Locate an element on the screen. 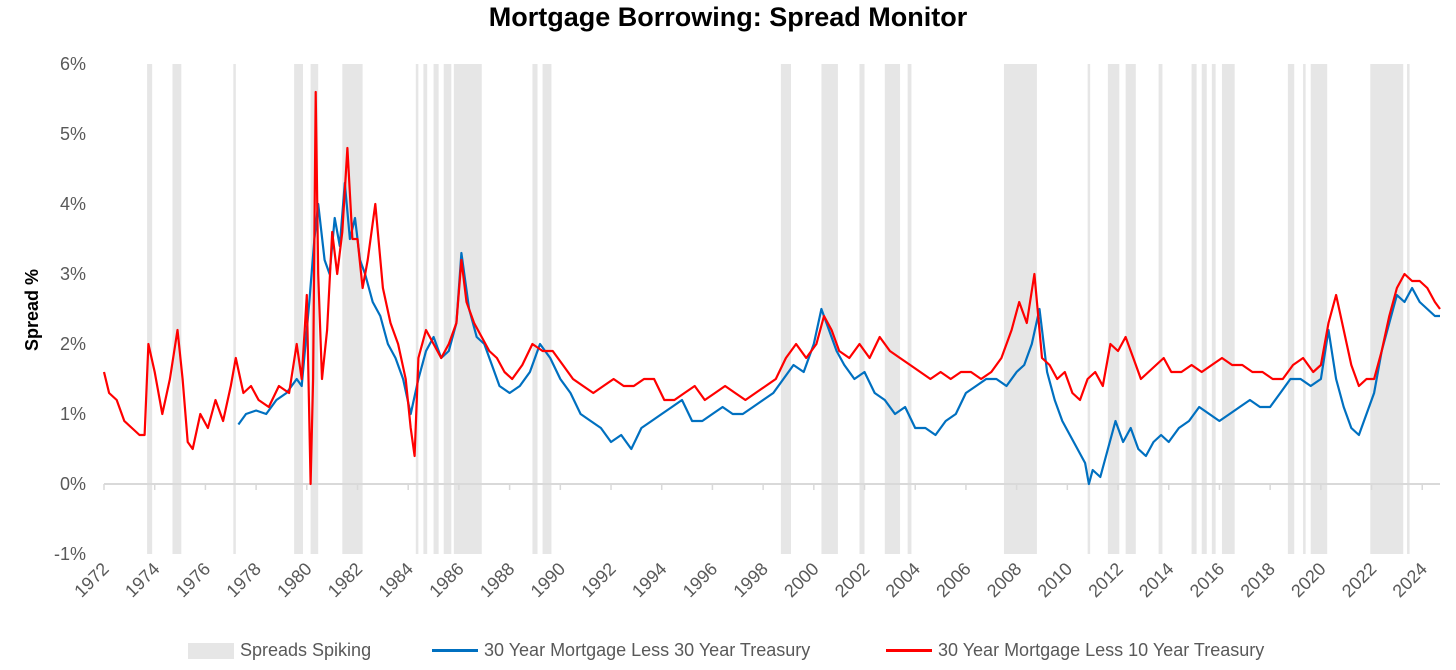  x-tick-label: 2008 is located at coordinates (1004, 580).